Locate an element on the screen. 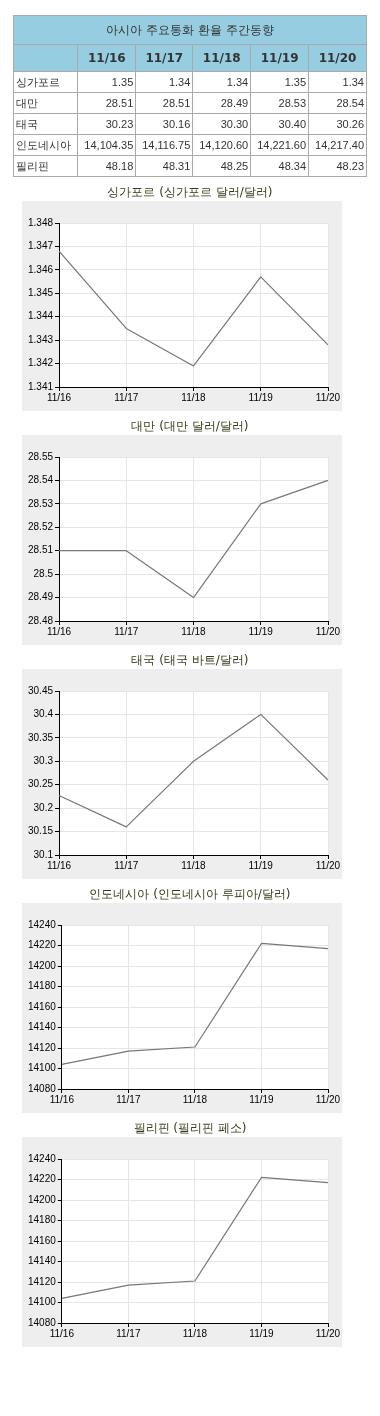  data-label: 30.40 is located at coordinates (279, 124).